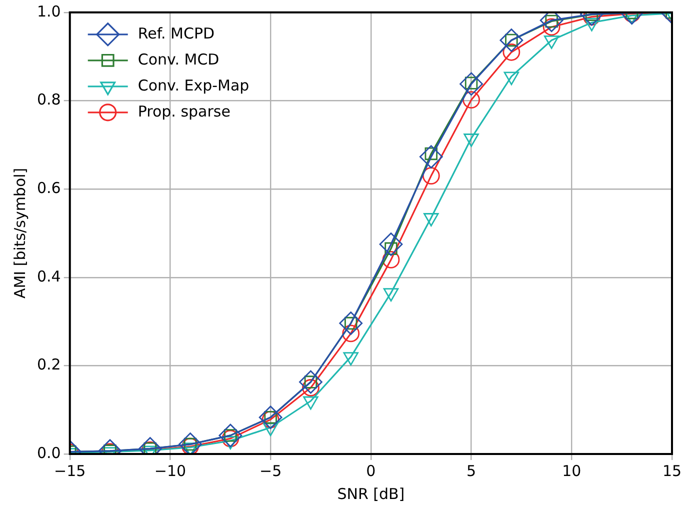  Describe the element at coordinates (48, 276) in the screenshot. I see `y-tick-label: 0.4` at that location.